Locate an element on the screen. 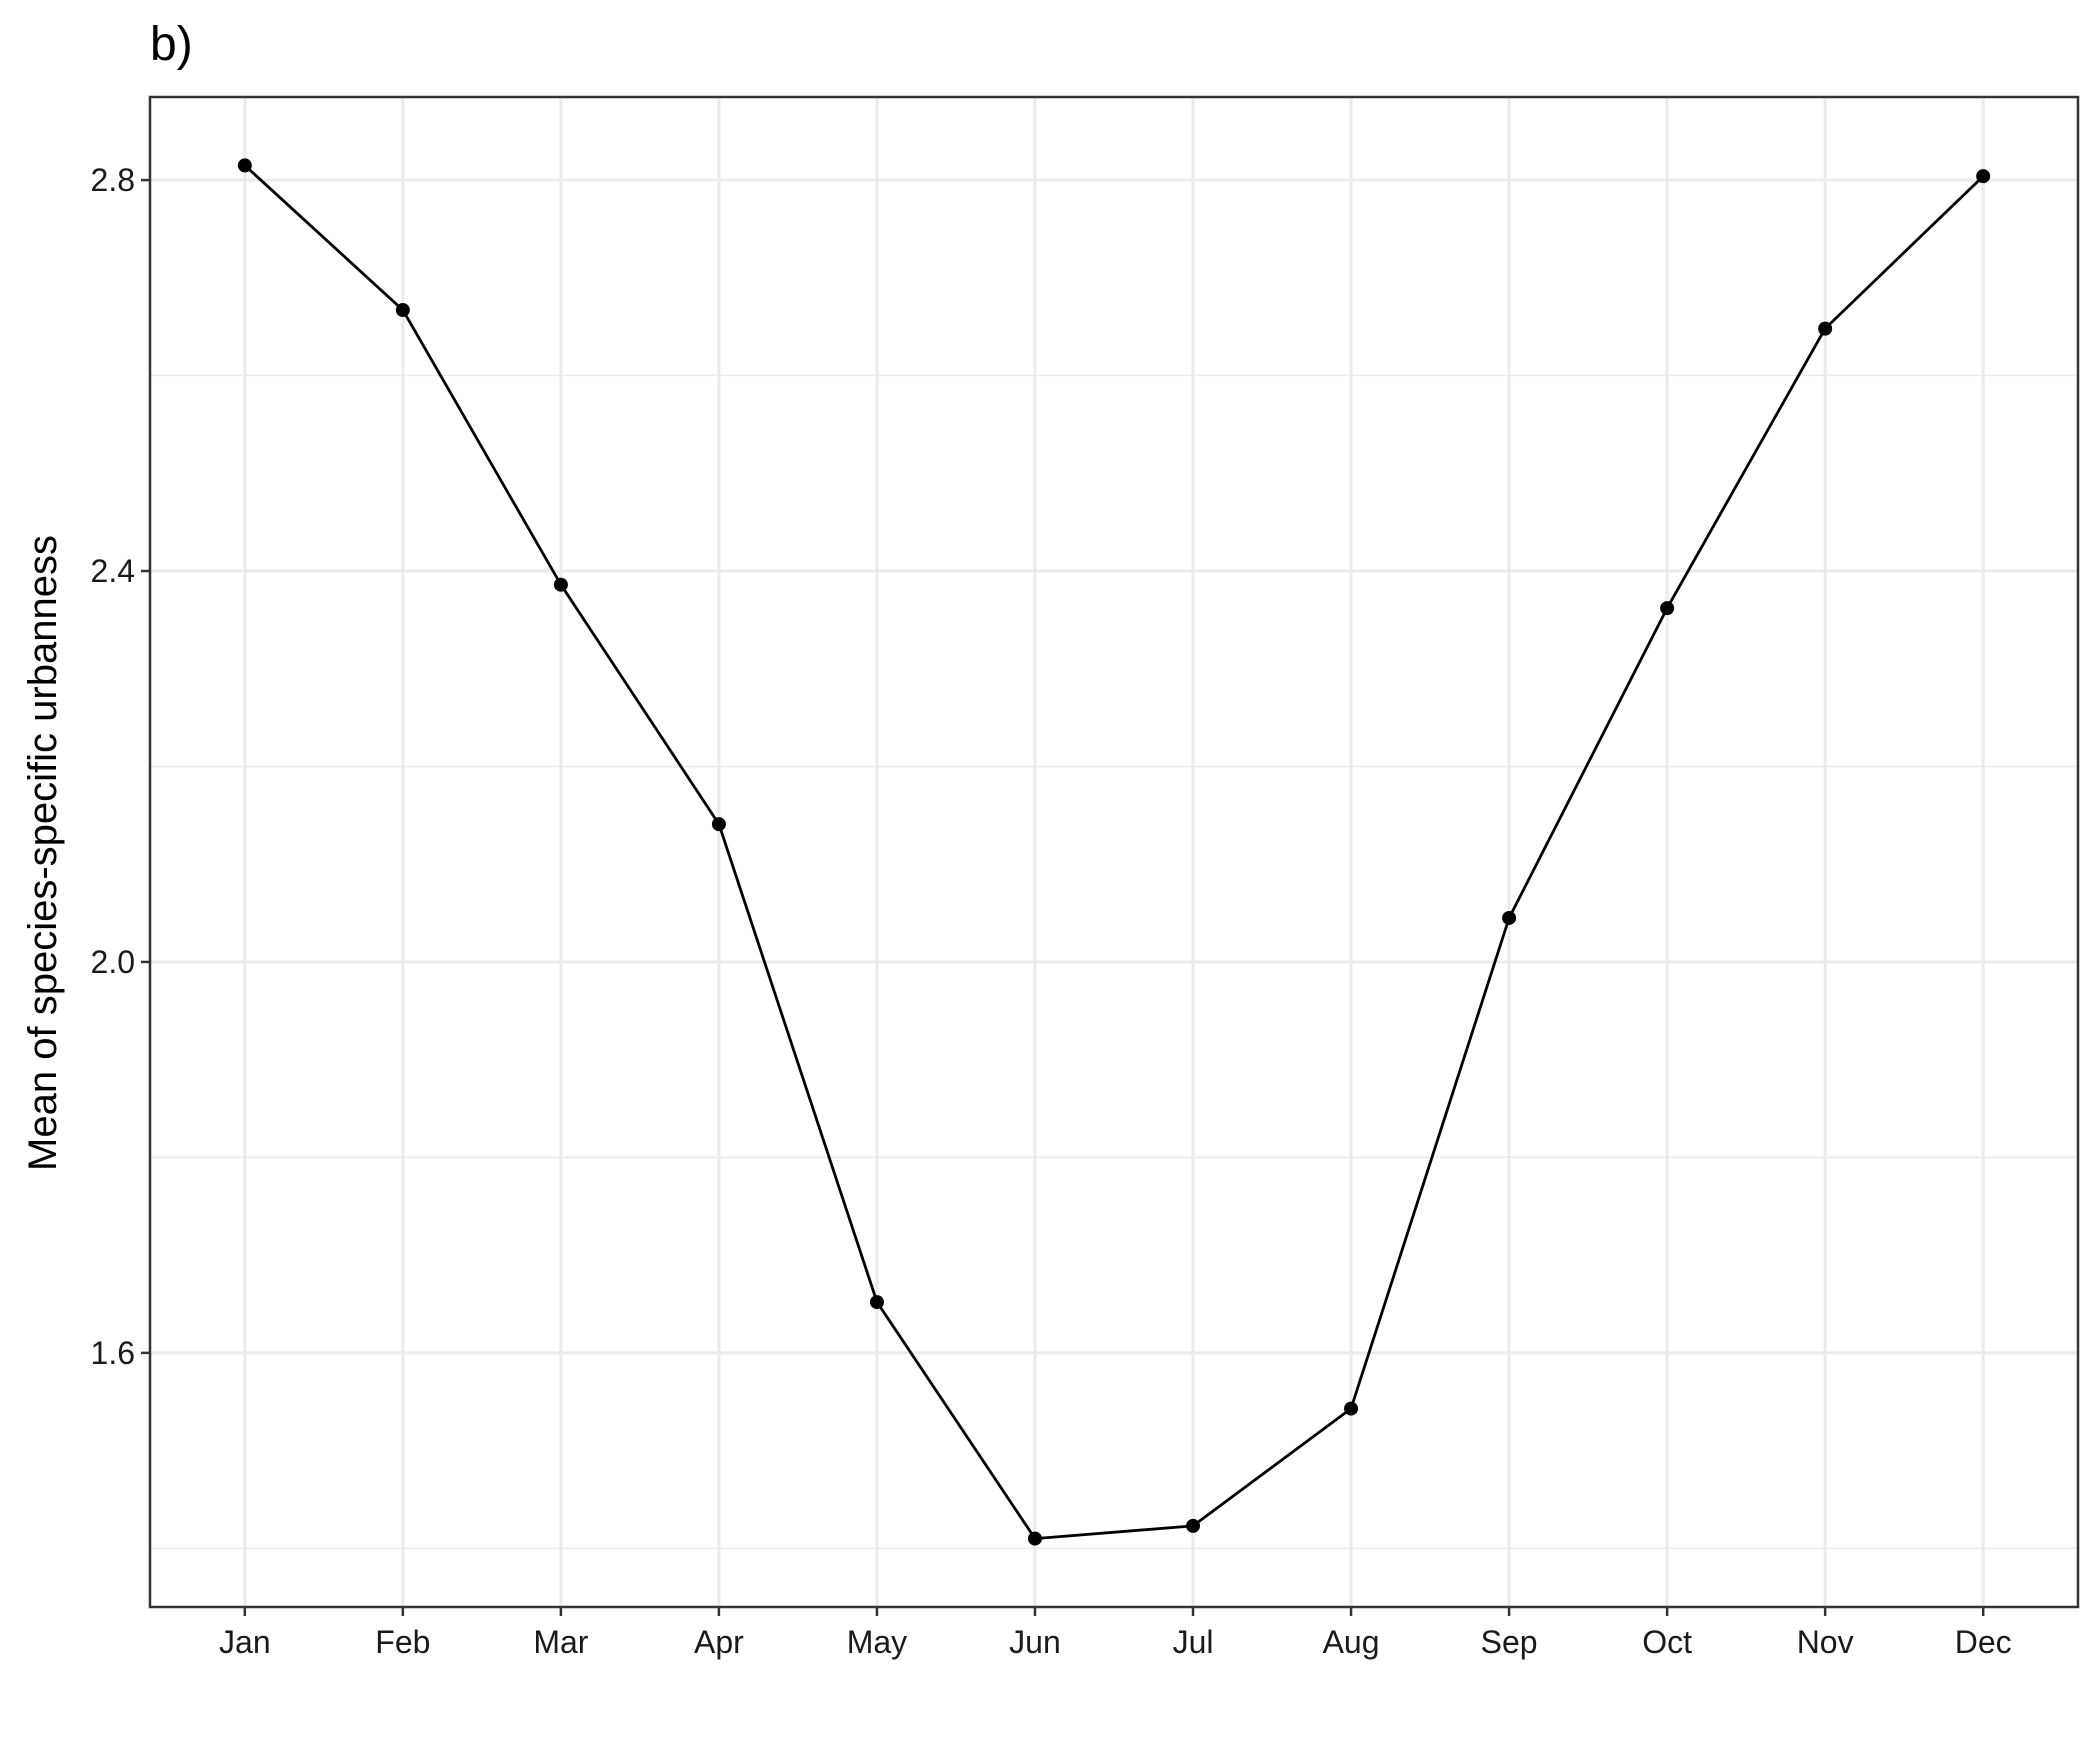 The width and height of the screenshot is (2100, 1740). x-tick-label: Oct is located at coordinates (1667, 1642).